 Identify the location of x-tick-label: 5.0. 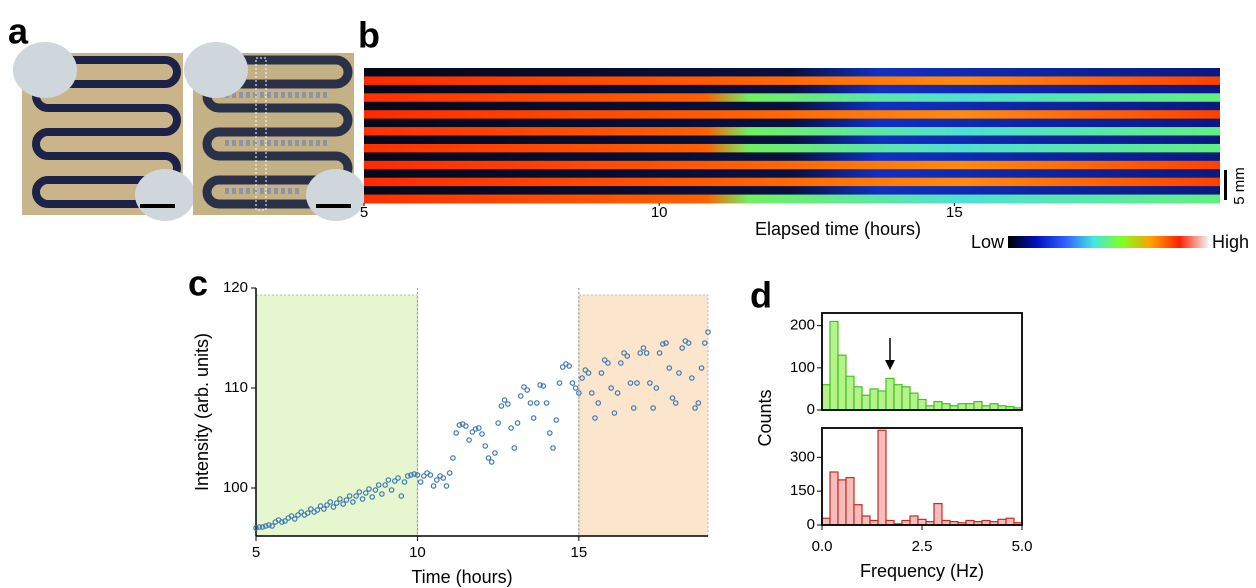
(1022, 546).